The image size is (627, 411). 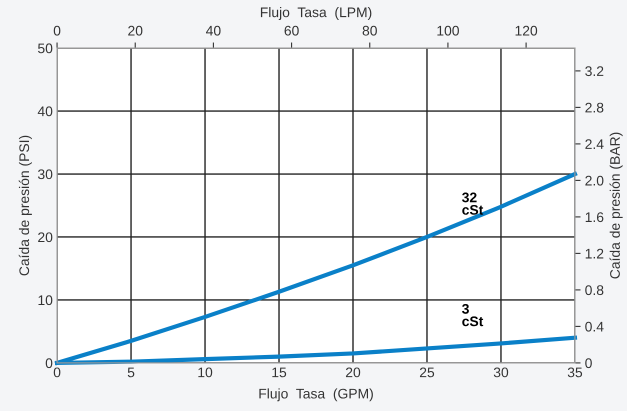 What do you see at coordinates (316, 395) in the screenshot?
I see `x-axis-title: Flujo Tasa (GPM)` at bounding box center [316, 395].